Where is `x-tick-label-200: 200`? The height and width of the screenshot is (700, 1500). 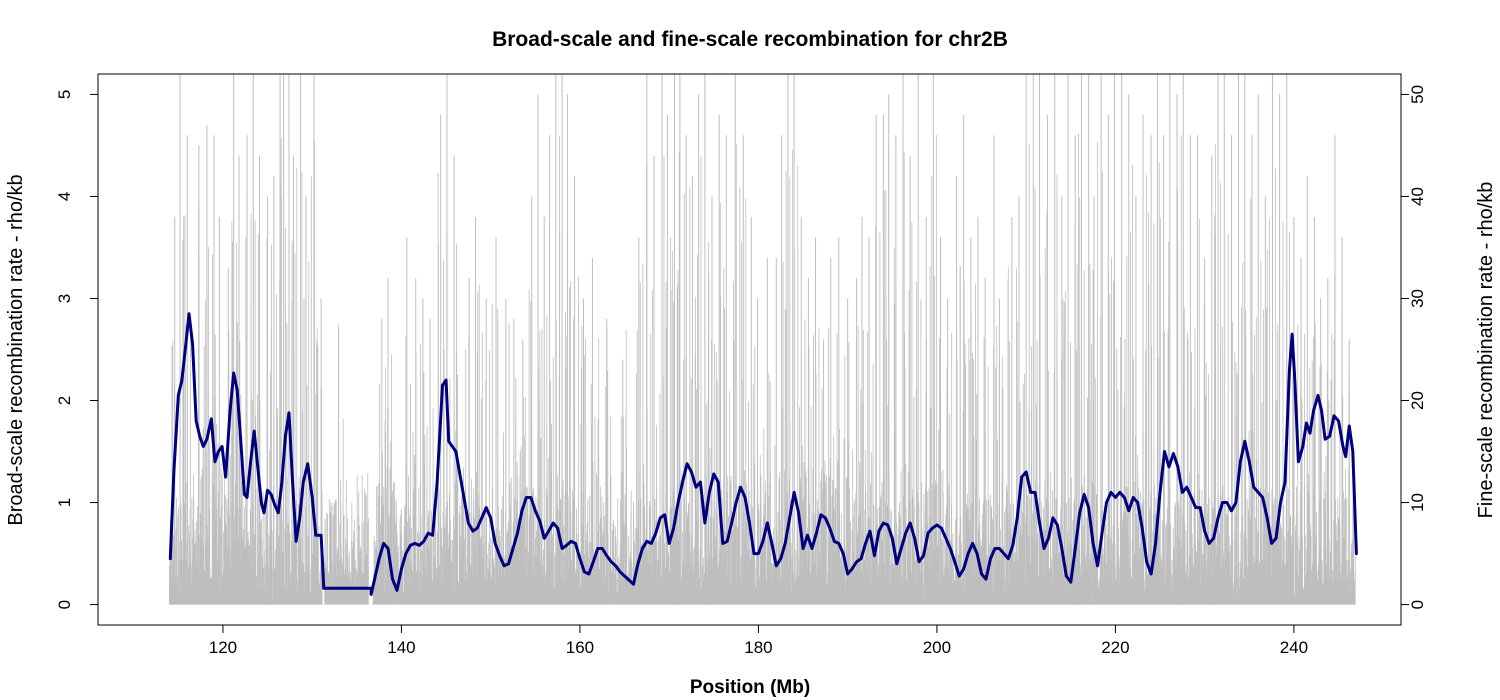 x-tick-label-200: 200 is located at coordinates (937, 647).